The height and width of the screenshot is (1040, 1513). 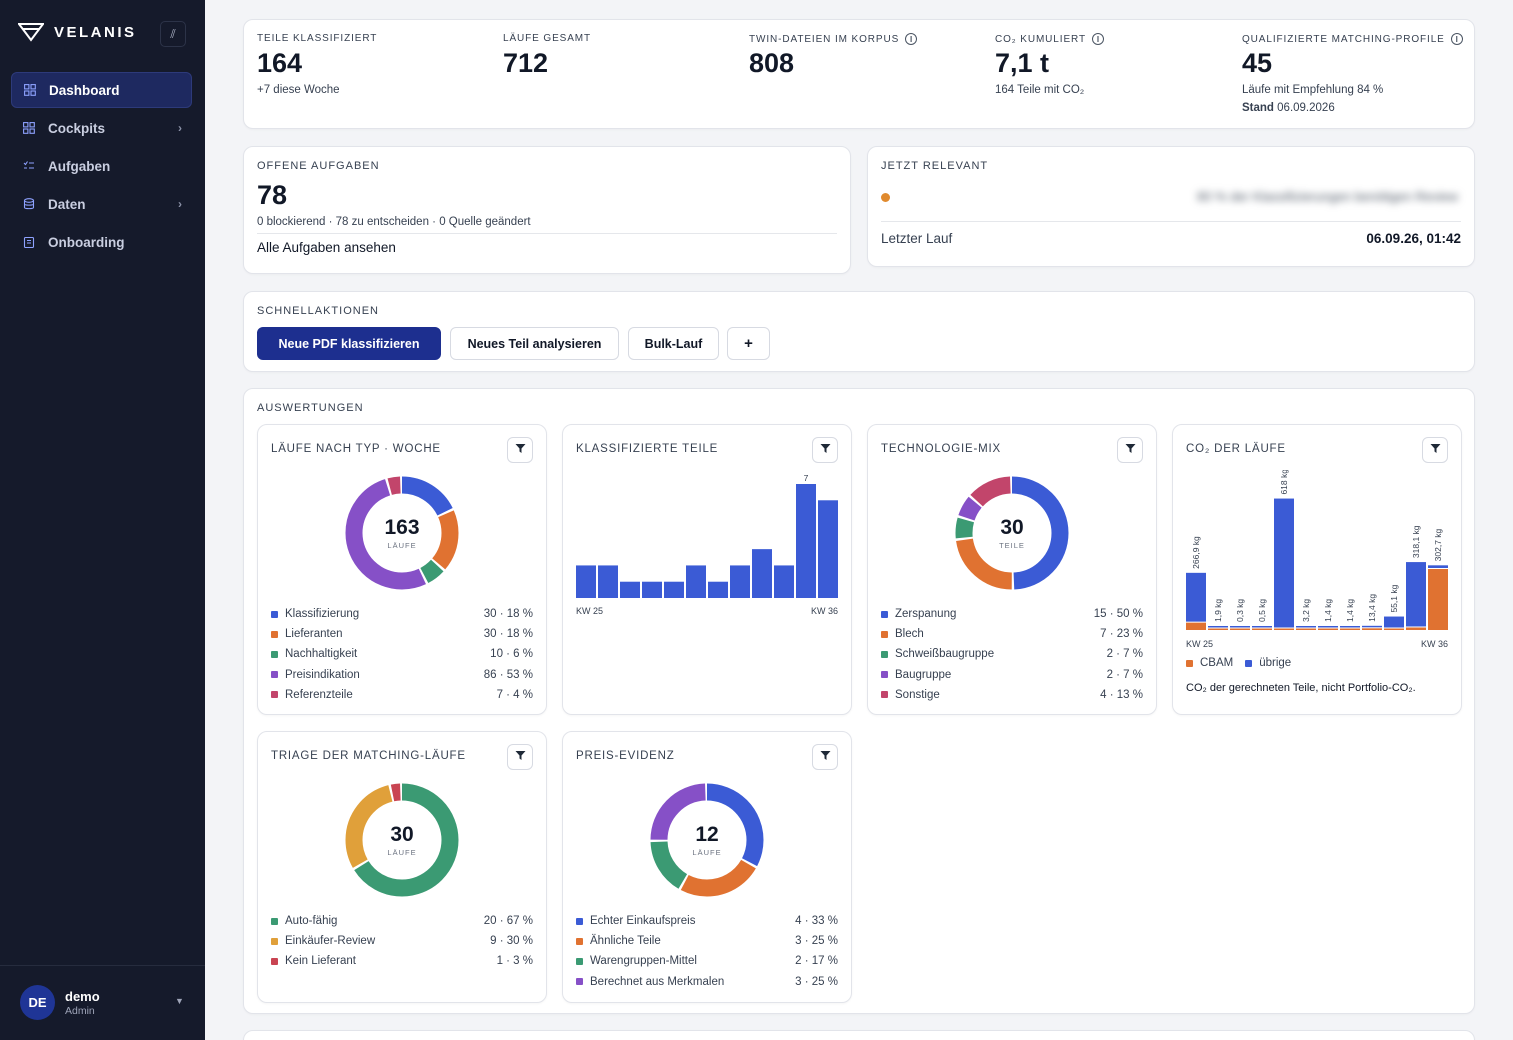 What do you see at coordinates (707, 961) in the screenshot?
I see `legend-item: Warengruppen-Mittel 2 · 17 %` at bounding box center [707, 961].